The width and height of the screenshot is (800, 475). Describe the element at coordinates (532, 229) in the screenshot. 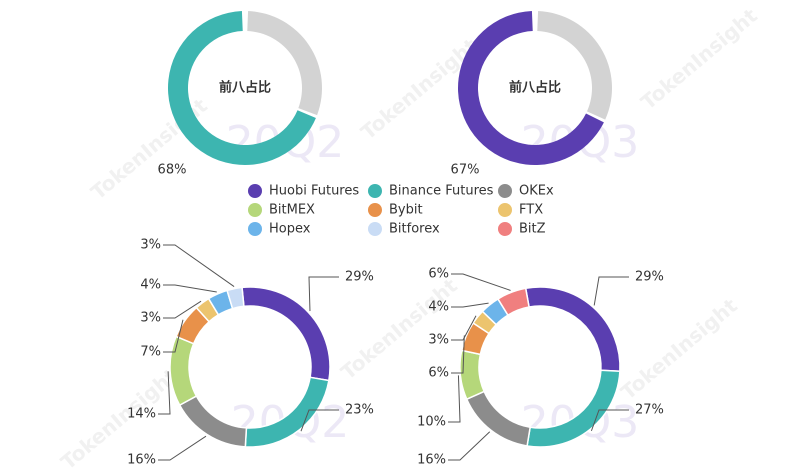

I see `legend-label: BitZ` at that location.